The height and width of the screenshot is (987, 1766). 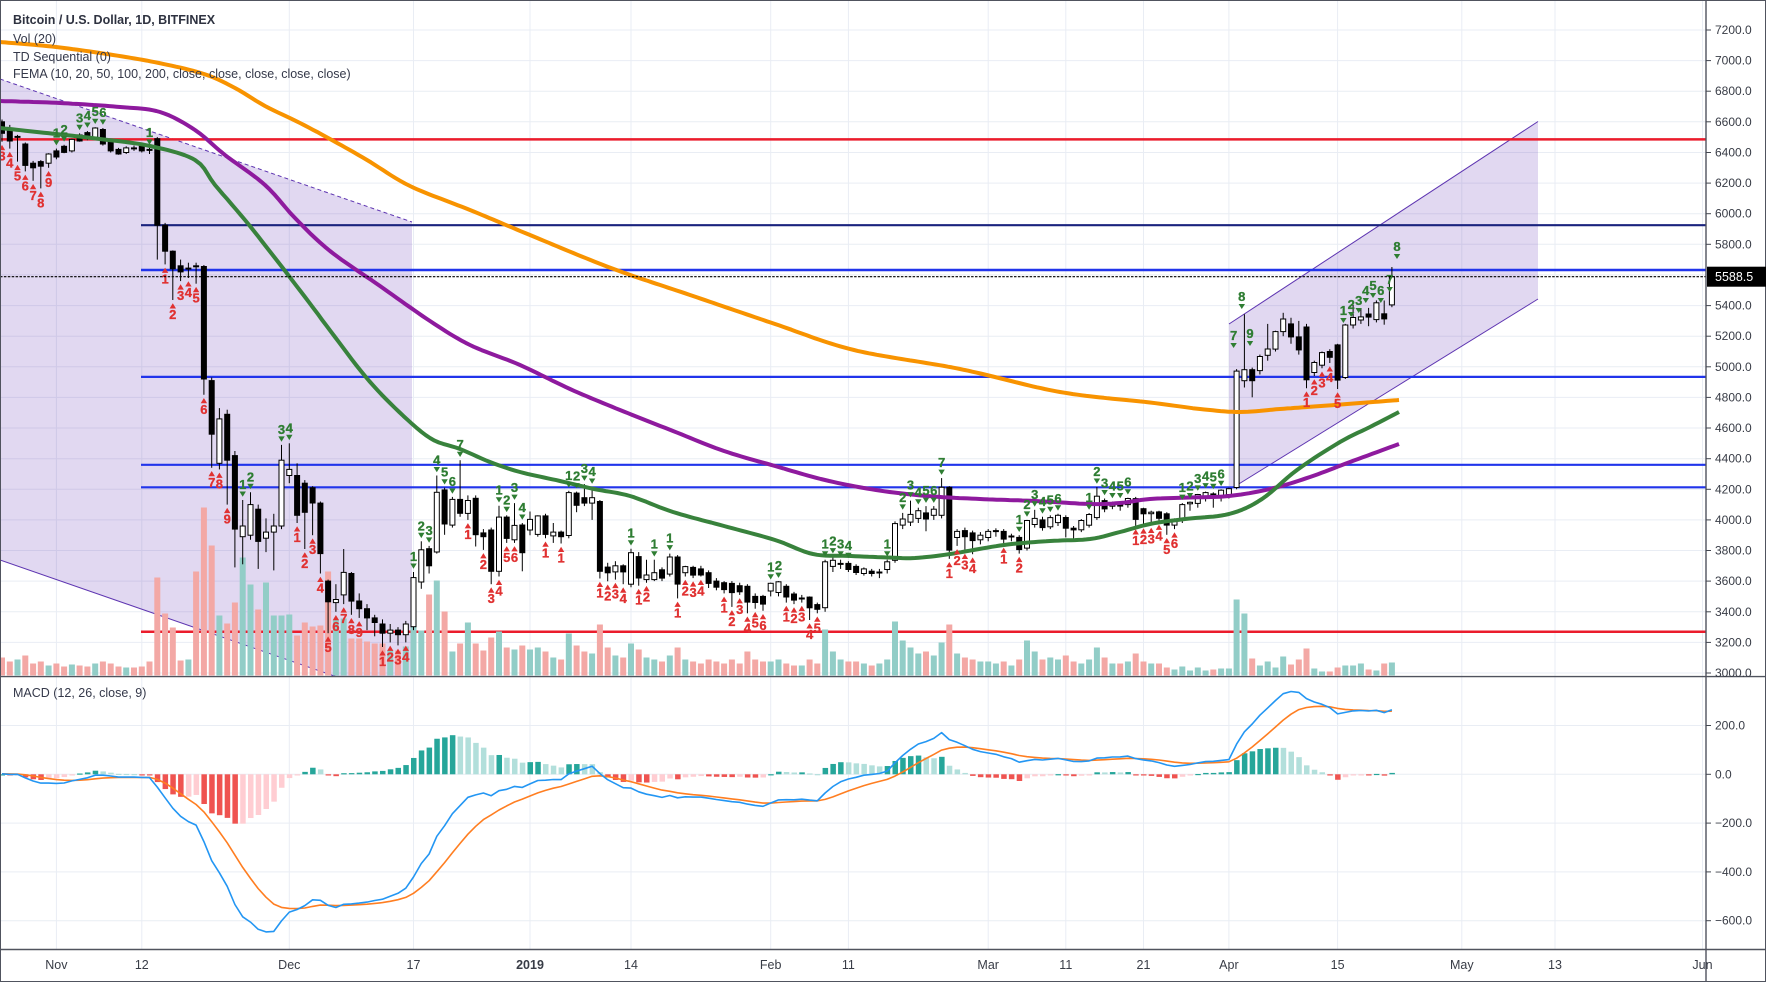 What do you see at coordinates (1734, 277) in the screenshot?
I see `svg-text: 5588.5` at bounding box center [1734, 277].